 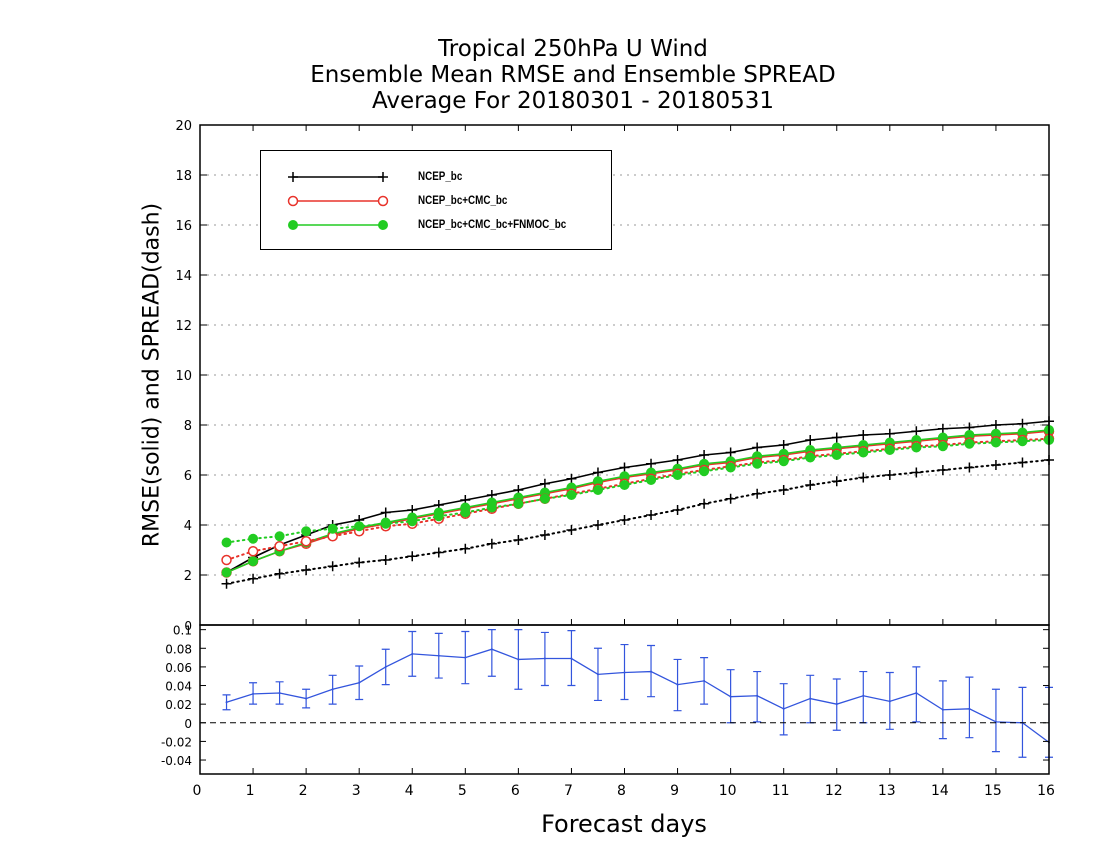 I want to click on bottom-series-group, so click(x=637, y=693).